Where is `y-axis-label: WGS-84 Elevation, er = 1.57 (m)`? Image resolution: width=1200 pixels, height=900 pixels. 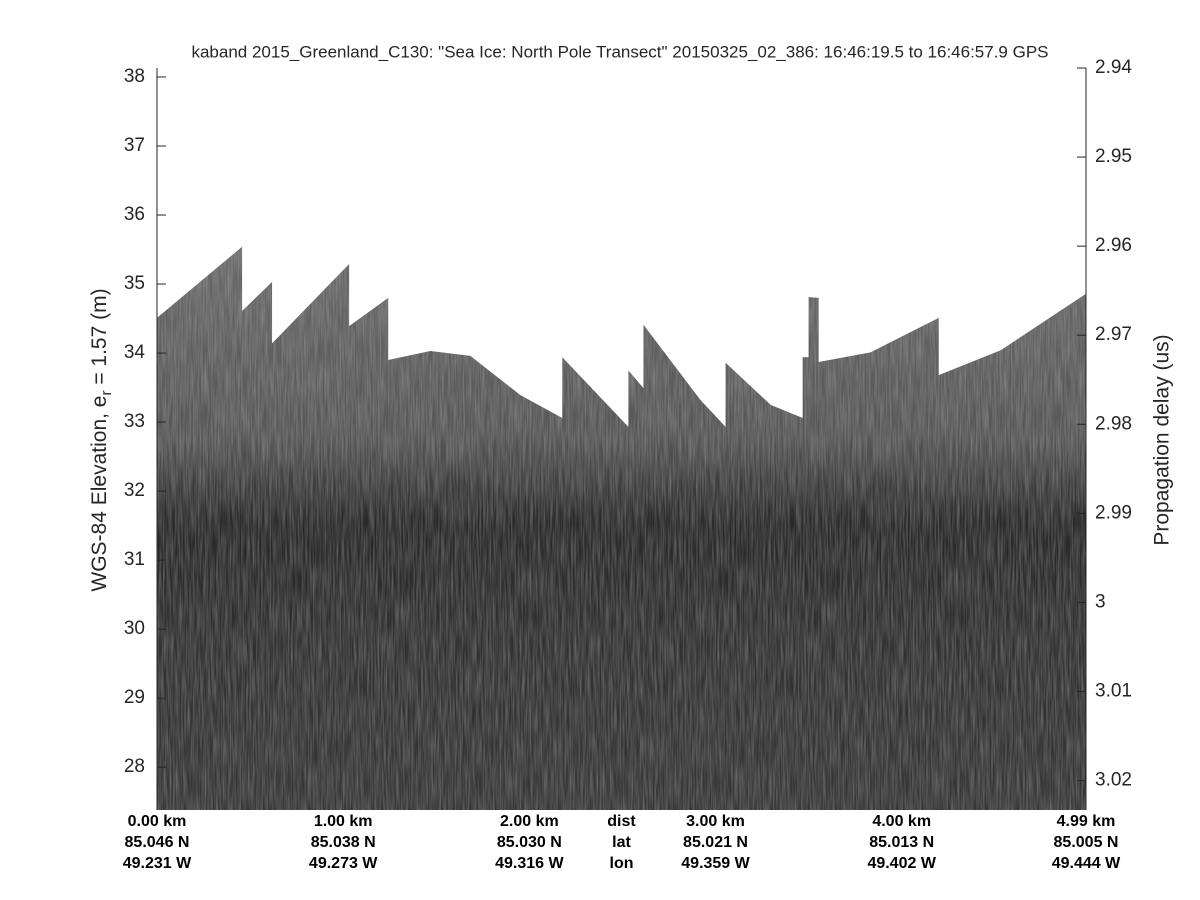
y-axis-label: WGS-84 Elevation, er = 1.57 (m) is located at coordinates (101, 439).